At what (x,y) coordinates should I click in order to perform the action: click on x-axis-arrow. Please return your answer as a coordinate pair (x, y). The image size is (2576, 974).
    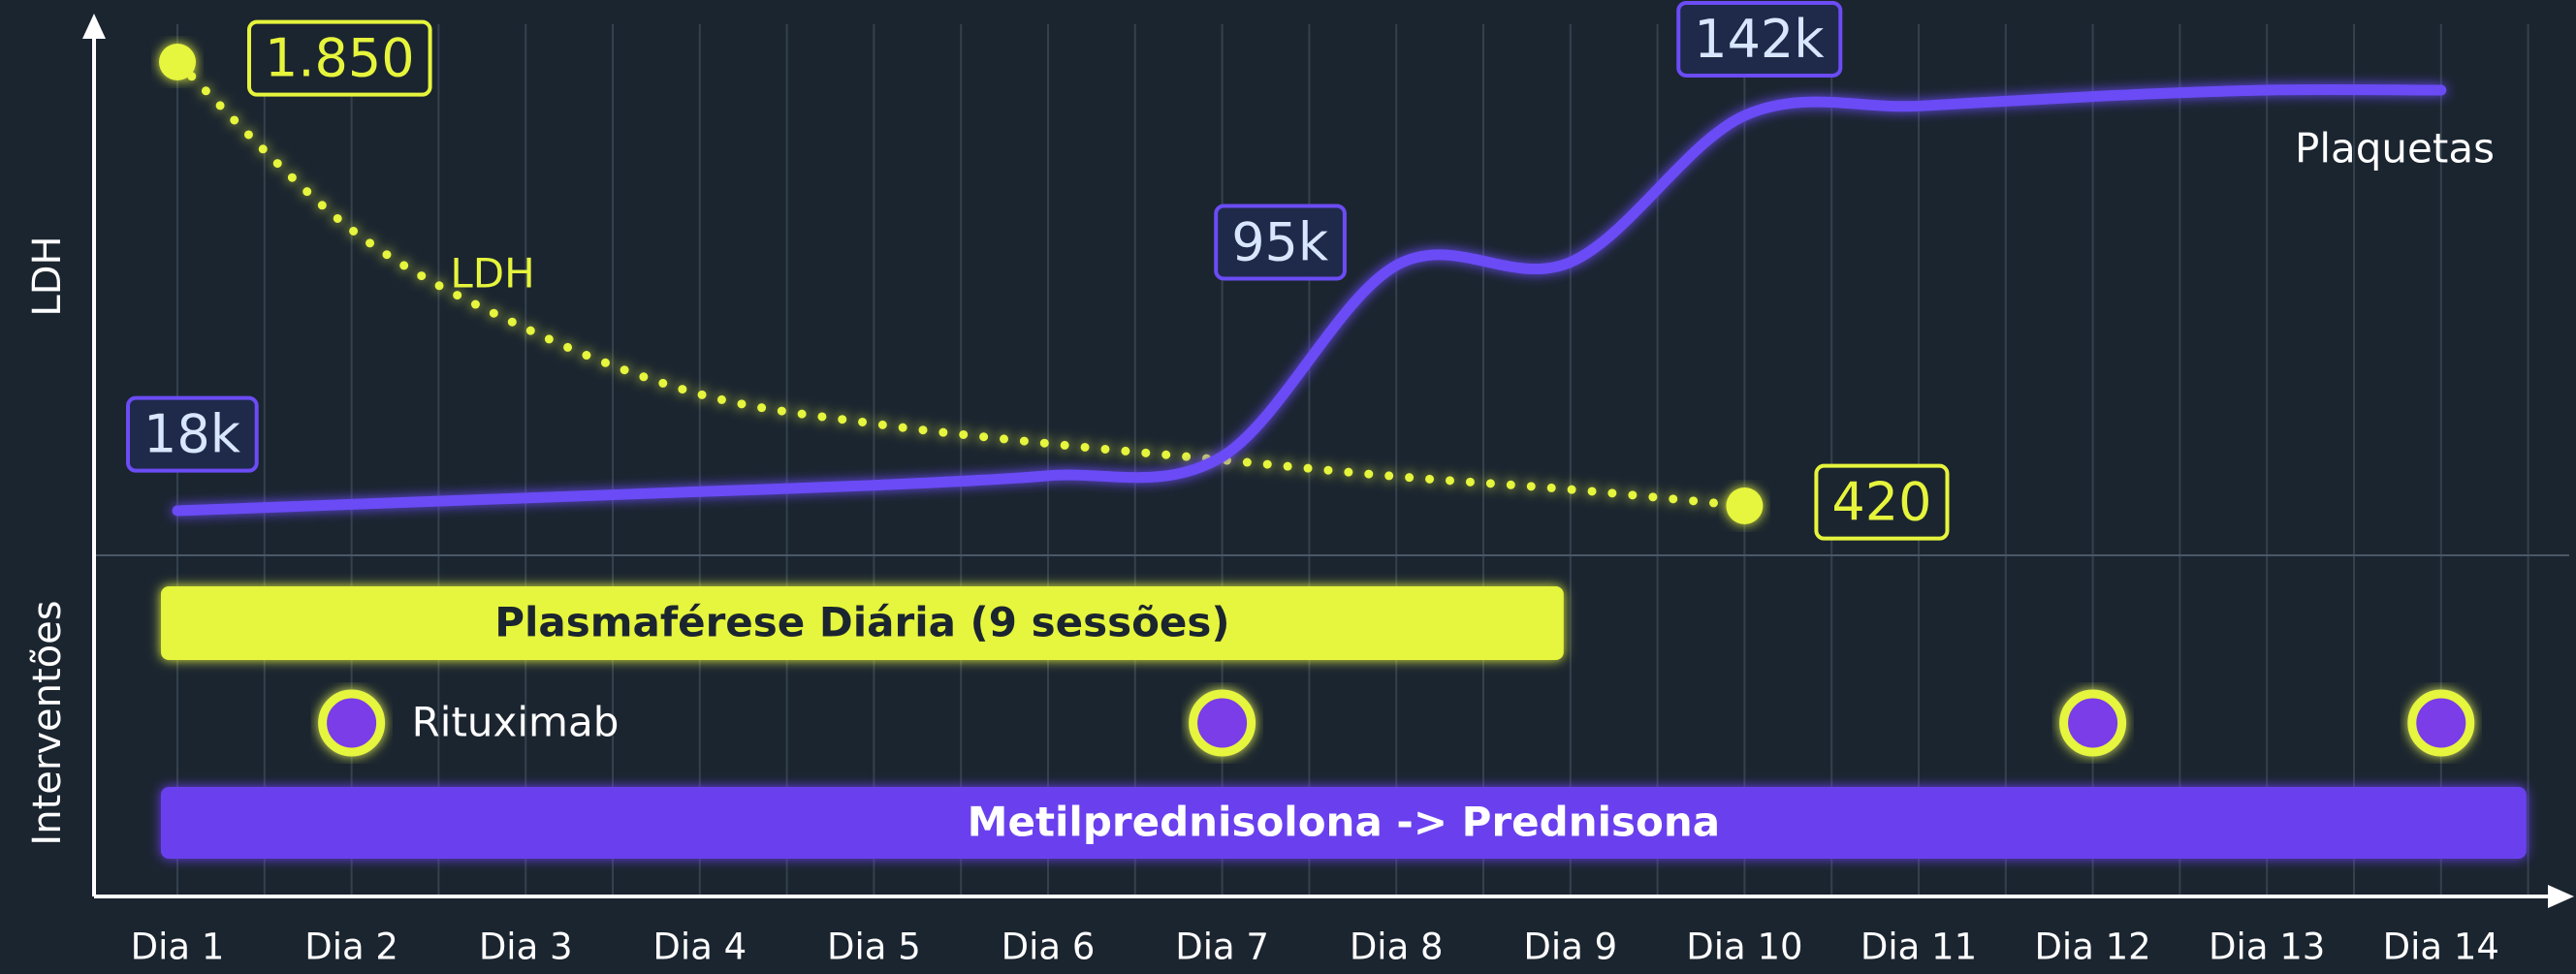
    Looking at the image, I should click on (2561, 896).